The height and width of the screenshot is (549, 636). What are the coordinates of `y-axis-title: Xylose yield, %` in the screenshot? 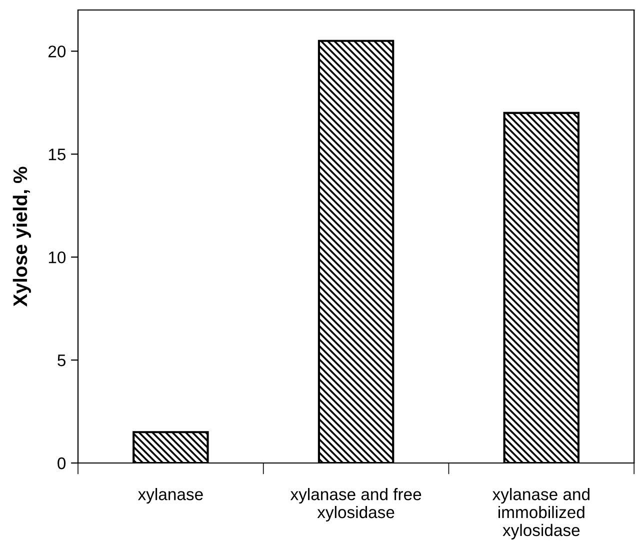 It's located at (21, 236).